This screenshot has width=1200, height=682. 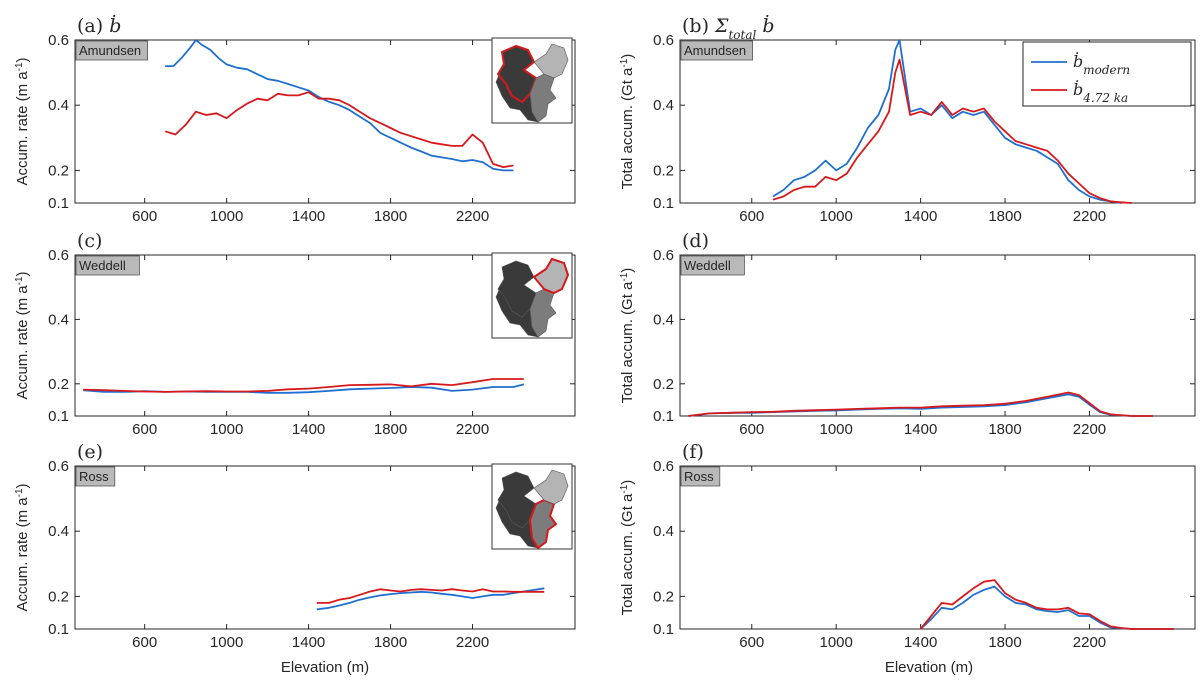 I want to click on panel-label: (f), so click(x=693, y=452).